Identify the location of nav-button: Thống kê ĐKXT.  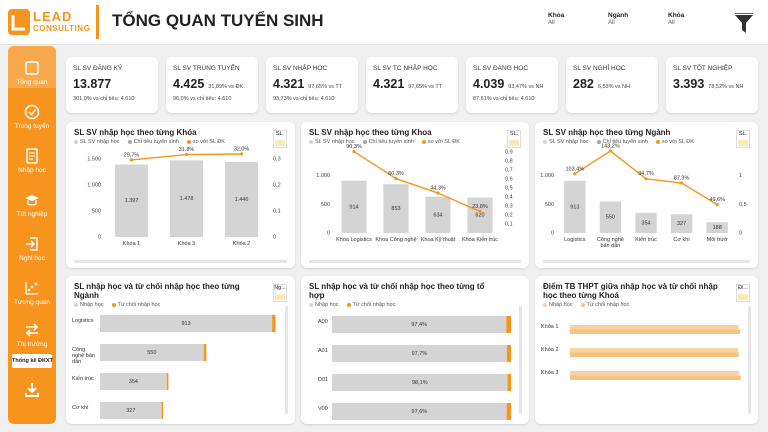
(32, 361).